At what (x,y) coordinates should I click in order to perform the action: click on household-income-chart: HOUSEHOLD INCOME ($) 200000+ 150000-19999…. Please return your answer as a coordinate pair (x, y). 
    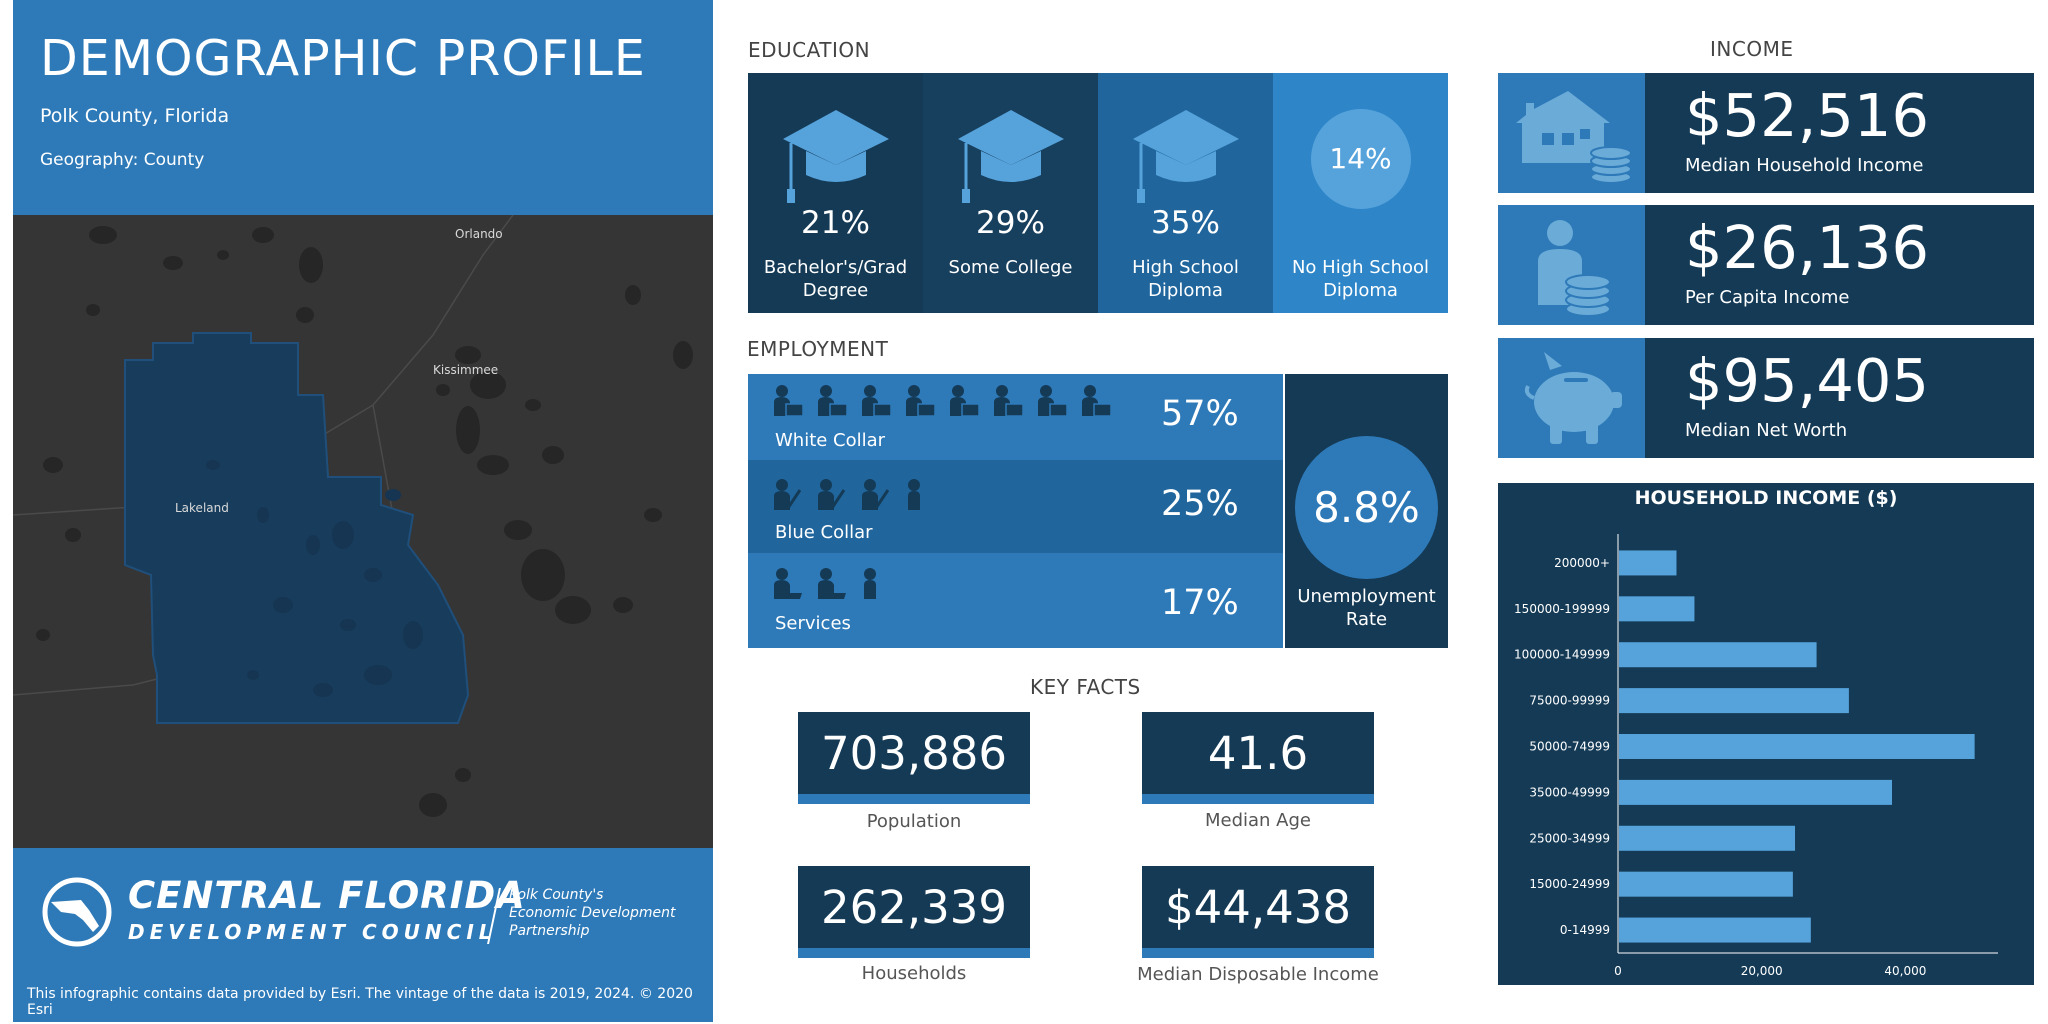
    Looking at the image, I should click on (1766, 734).